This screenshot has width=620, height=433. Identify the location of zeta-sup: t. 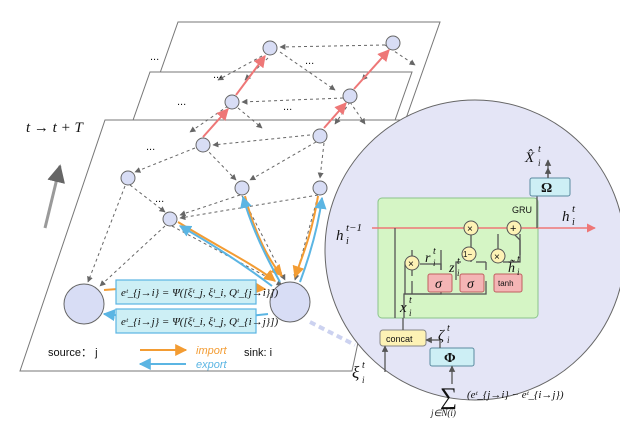
(448, 328).